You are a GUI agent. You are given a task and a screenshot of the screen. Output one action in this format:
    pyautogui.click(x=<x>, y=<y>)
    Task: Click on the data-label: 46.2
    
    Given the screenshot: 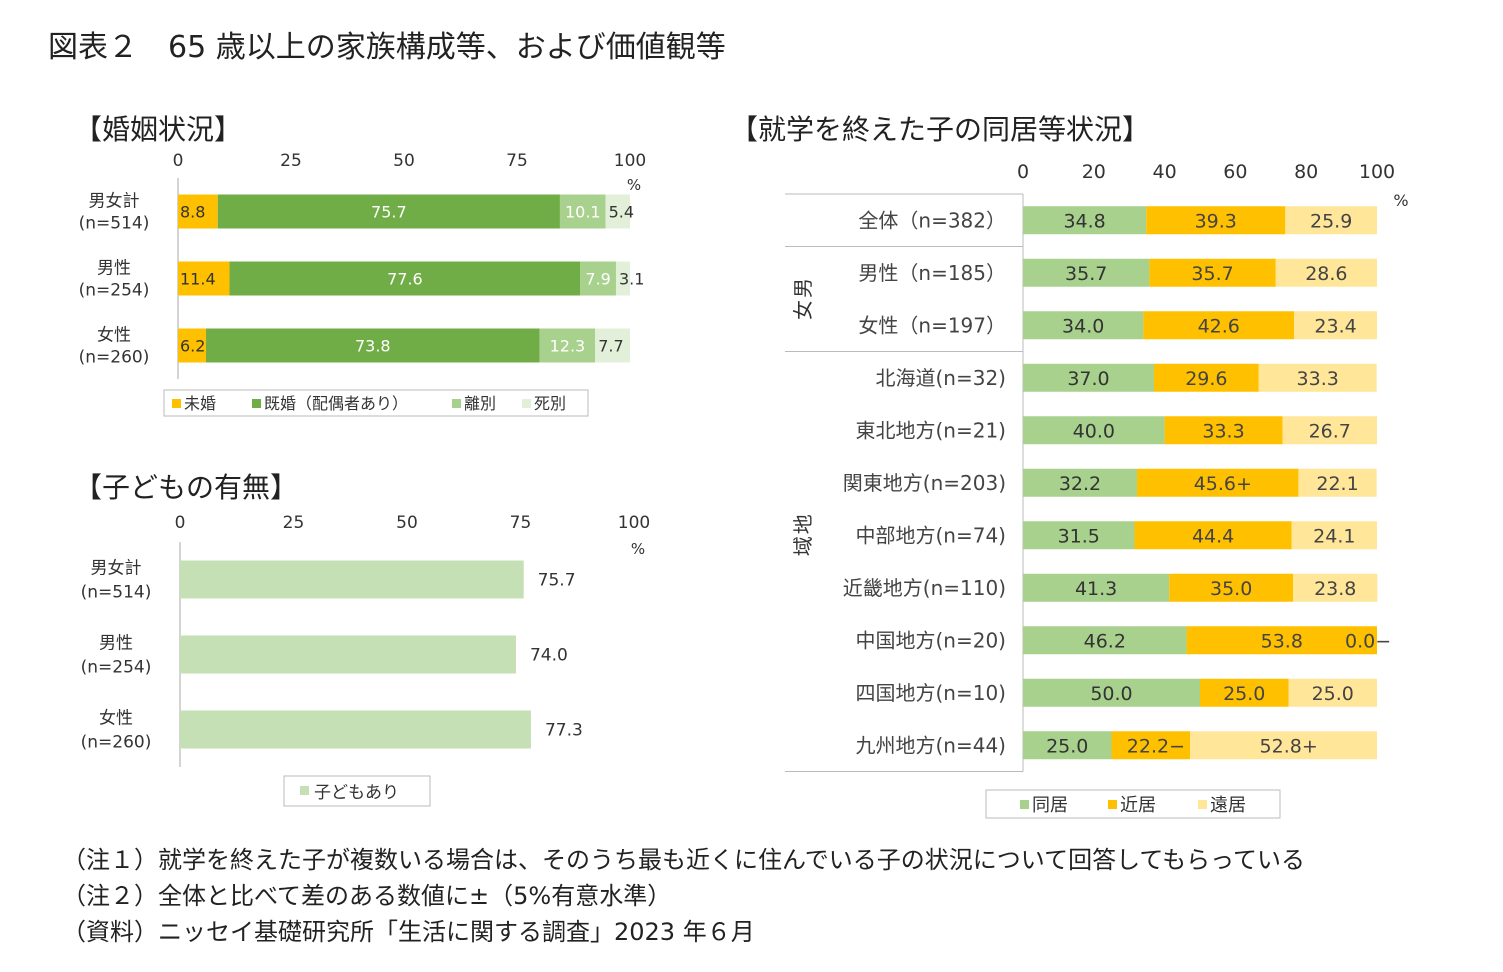 What is the action you would take?
    pyautogui.click(x=1105, y=641)
    